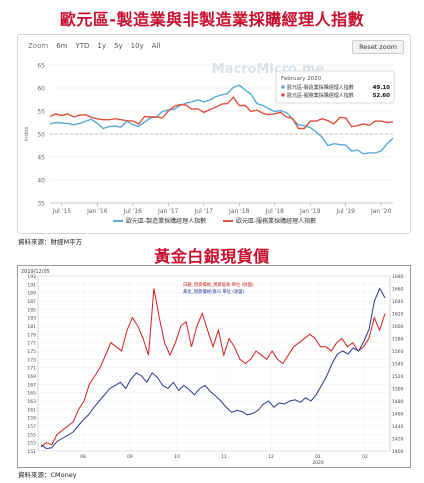 Image resolution: width=424 pixels, height=483 pixels. What do you see at coordinates (224, 457) in the screenshot?
I see `x-tick-label: 11` at bounding box center [224, 457].